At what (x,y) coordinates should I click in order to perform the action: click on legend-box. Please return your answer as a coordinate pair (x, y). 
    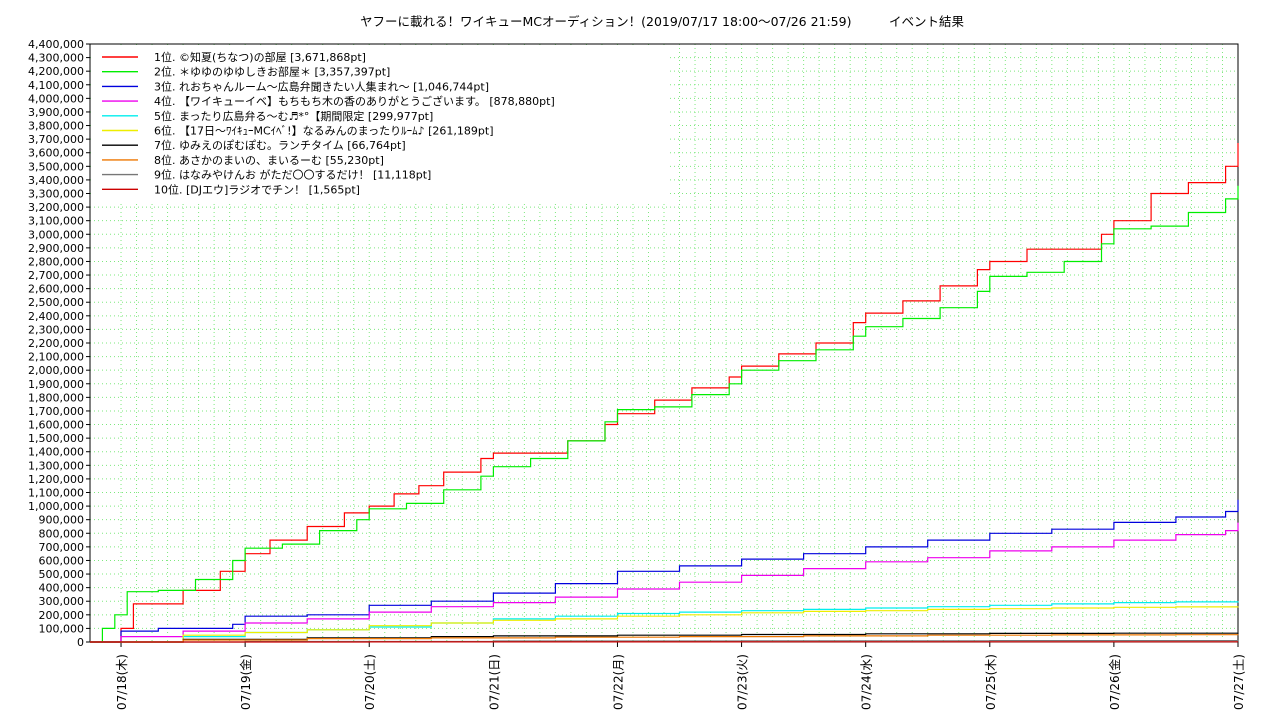
    Looking at the image, I should click on (381, 125).